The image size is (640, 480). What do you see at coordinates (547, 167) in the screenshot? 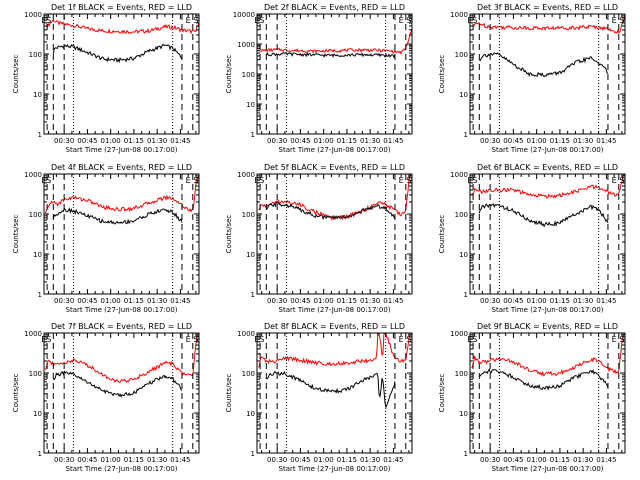
I see `panel-title: Det 6f BLACK = Events, RED = LLD` at bounding box center [547, 167].